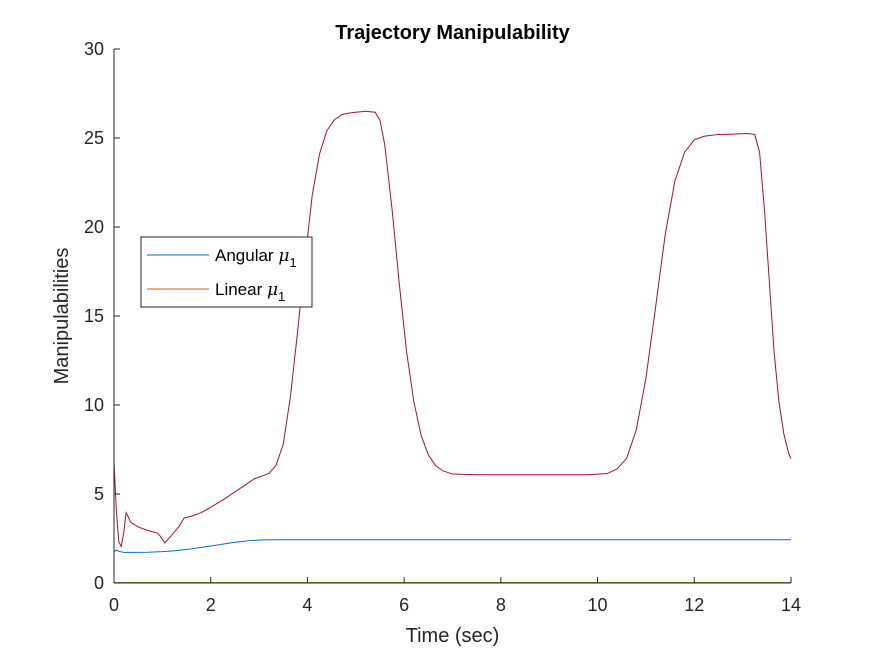 The width and height of the screenshot is (875, 656). I want to click on legend-box, so click(226, 272).